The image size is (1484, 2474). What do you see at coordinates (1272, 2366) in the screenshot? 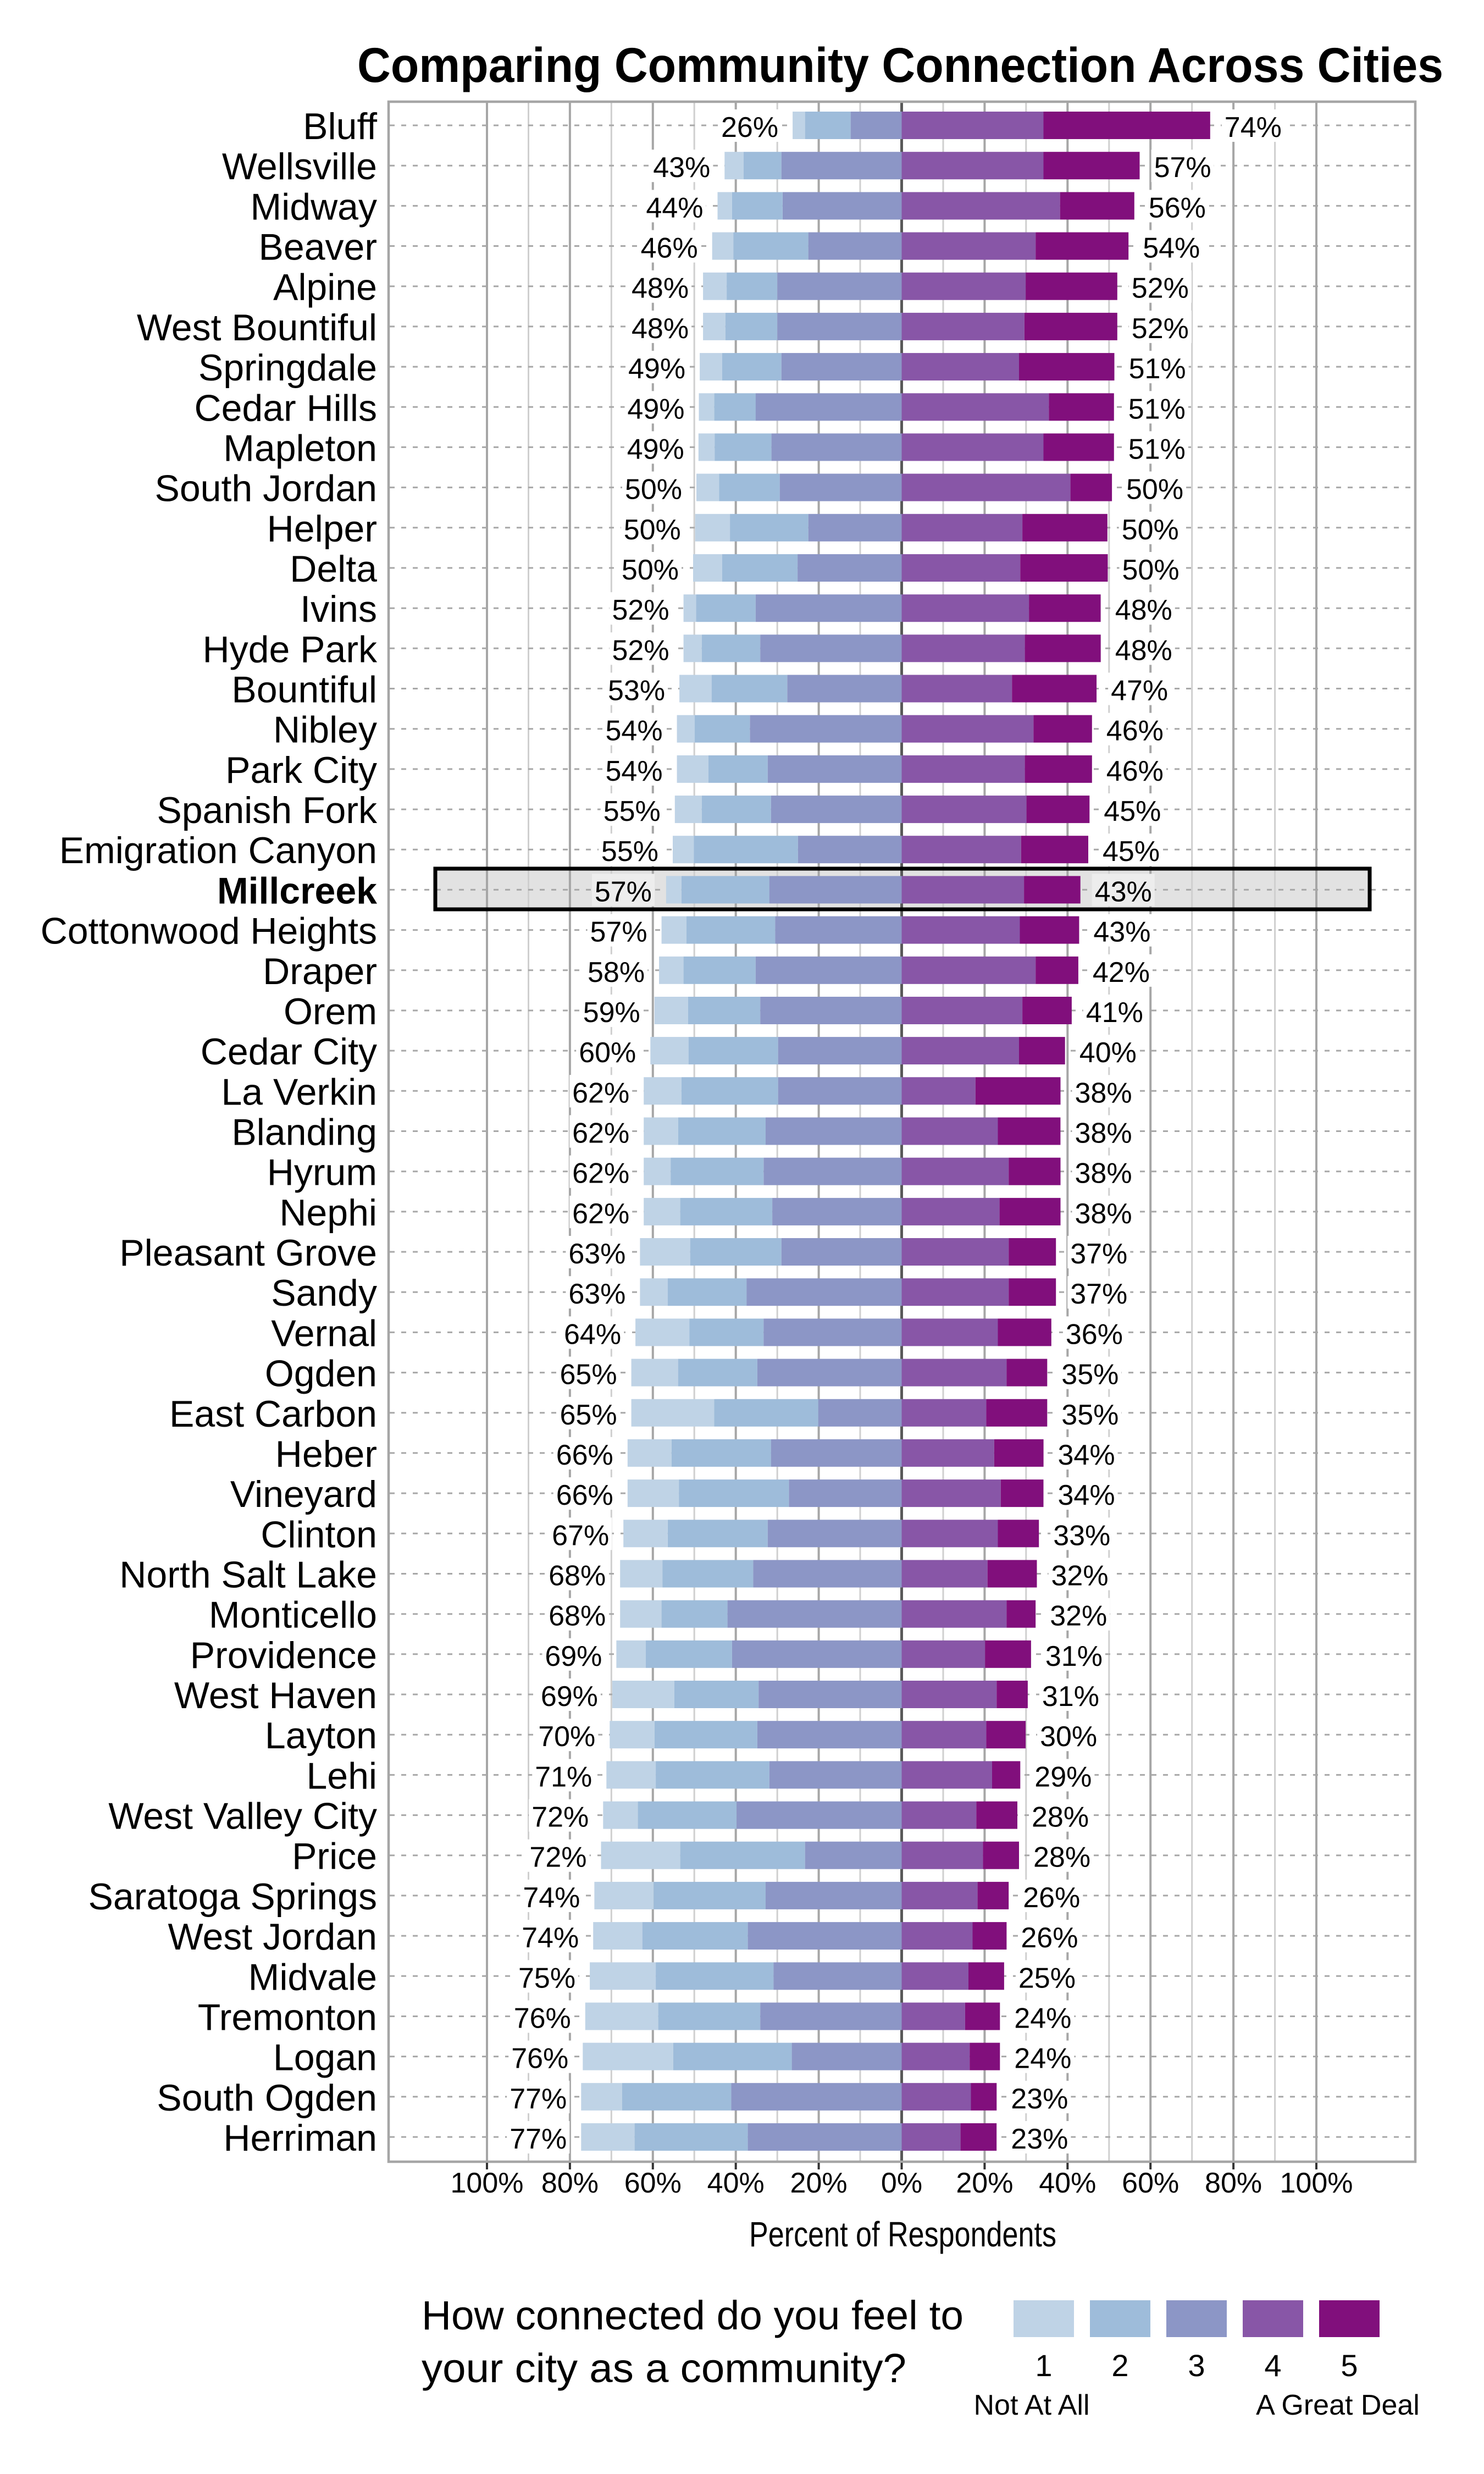
I see `svg-text: 4` at bounding box center [1272, 2366].